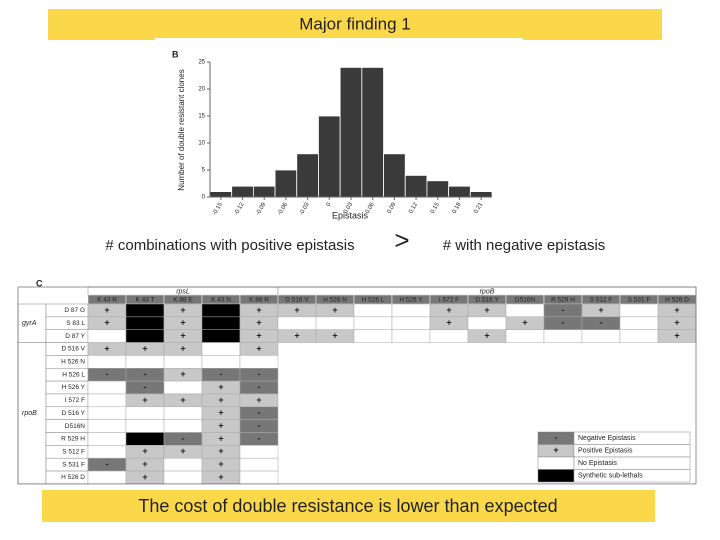 The height and width of the screenshot is (540, 720). What do you see at coordinates (601, 300) in the screenshot?
I see `column-header-label: S 512 F` at bounding box center [601, 300].